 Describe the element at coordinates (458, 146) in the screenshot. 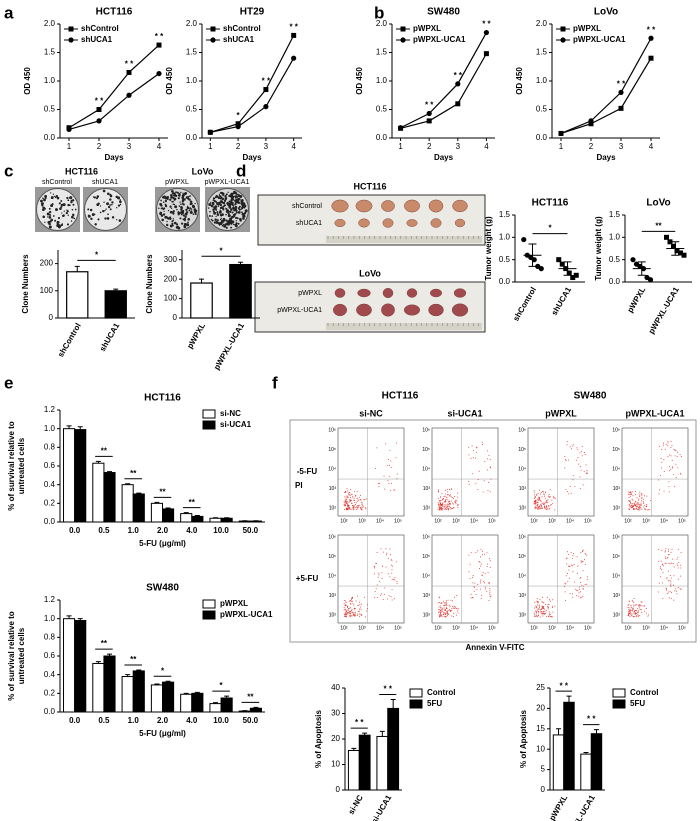

I see `x-tick-label: 3` at that location.